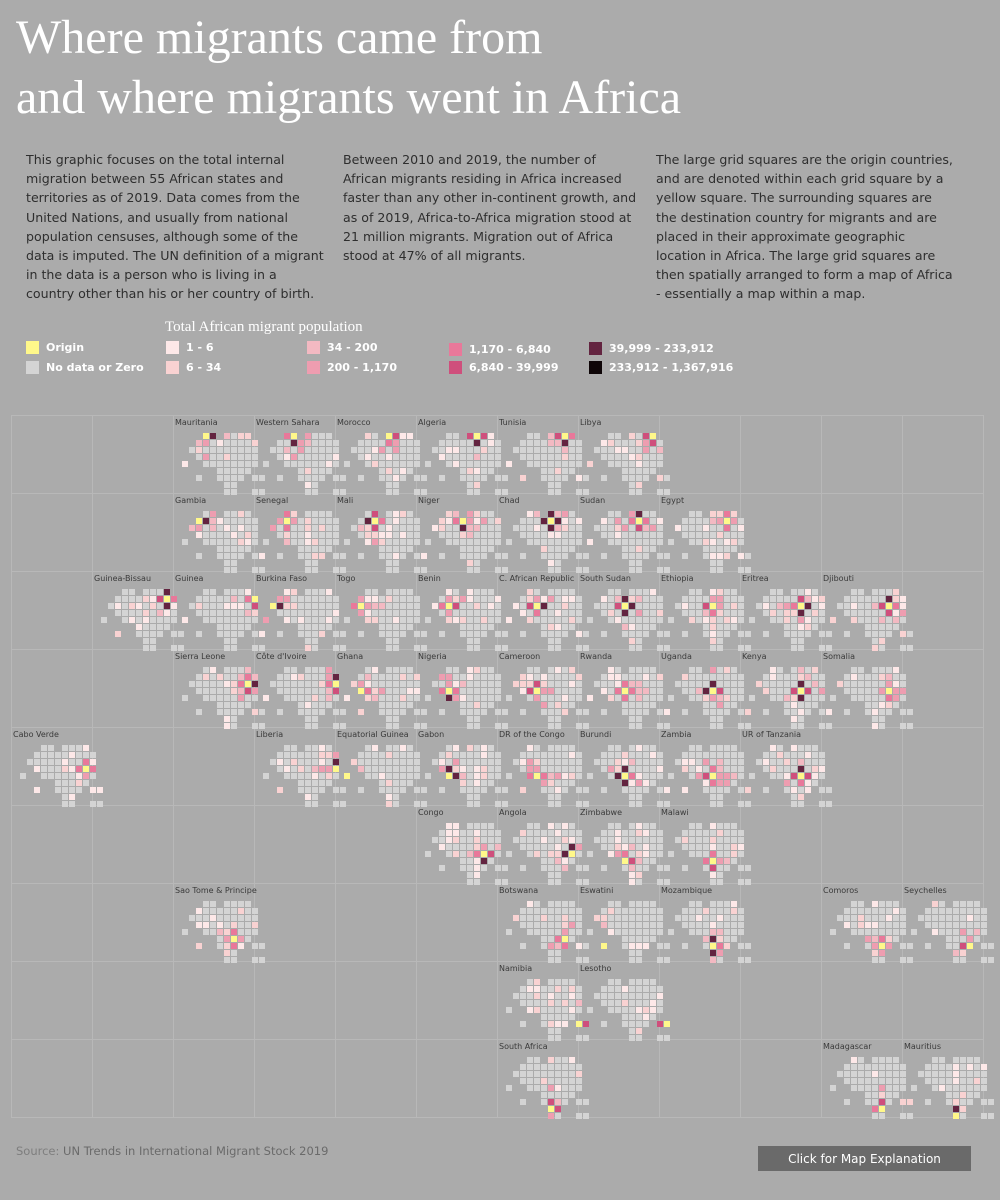 The width and height of the screenshot is (1000, 1200). I want to click on origin-tile: Angola, so click(543, 845).